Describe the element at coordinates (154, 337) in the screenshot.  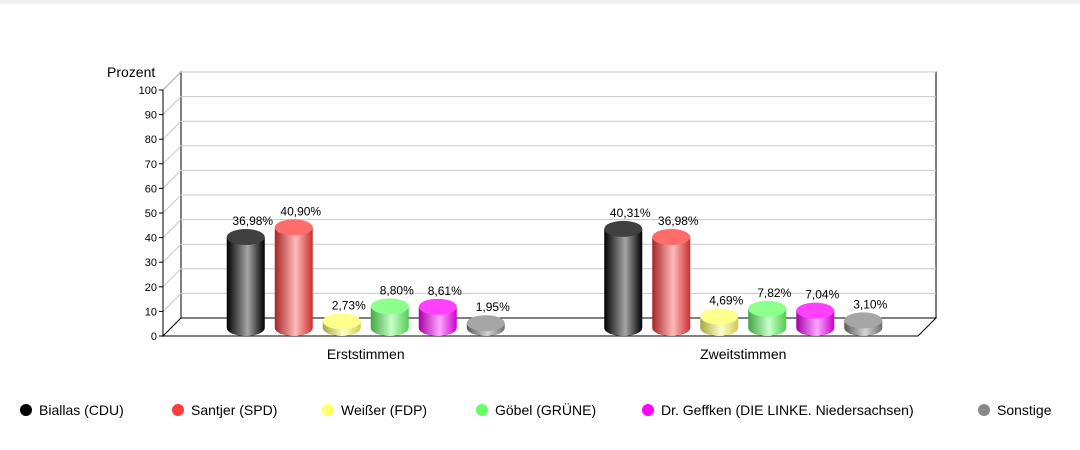
I see `y-tick-label: 0` at that location.